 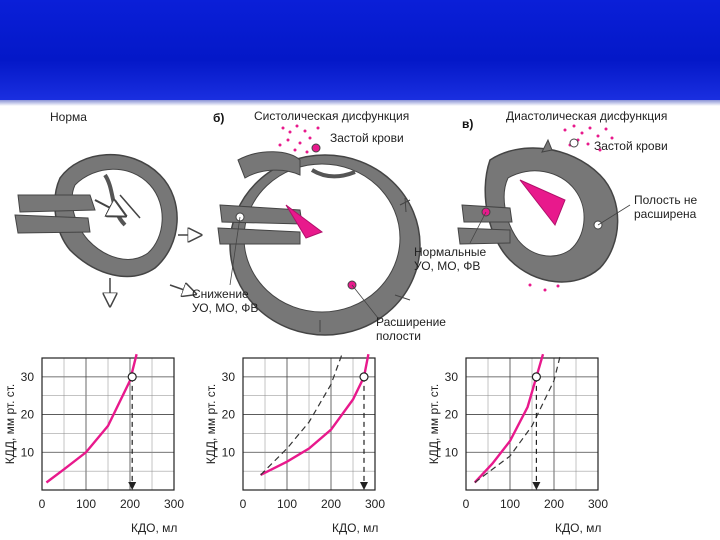 What do you see at coordinates (316, 148) in the screenshot?
I see `congestion-marker-systolic` at bounding box center [316, 148].